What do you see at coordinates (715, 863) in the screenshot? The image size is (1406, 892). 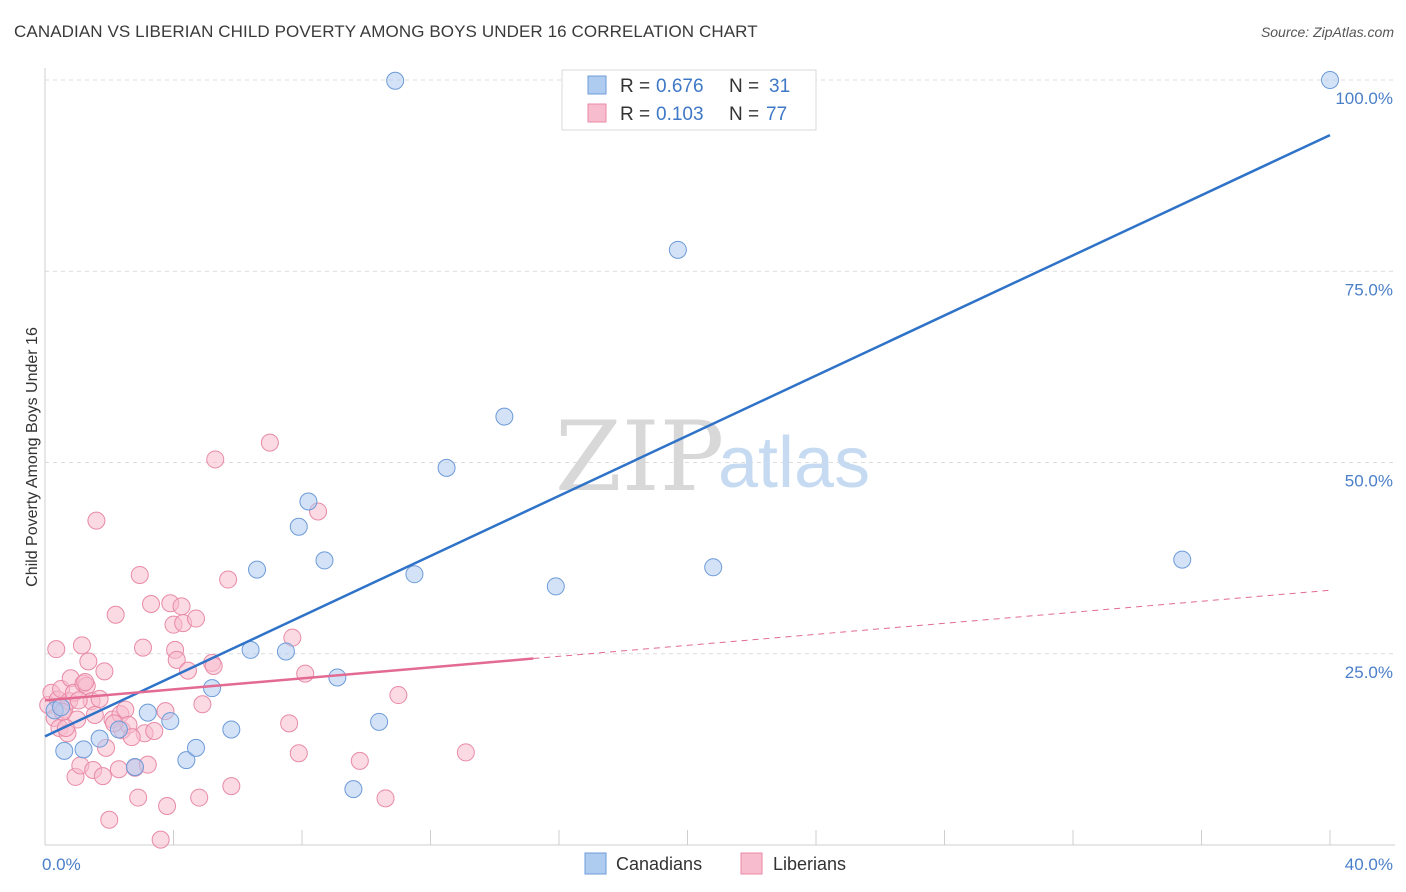 I see `series-legend: Canadians Liberians` at bounding box center [715, 863].